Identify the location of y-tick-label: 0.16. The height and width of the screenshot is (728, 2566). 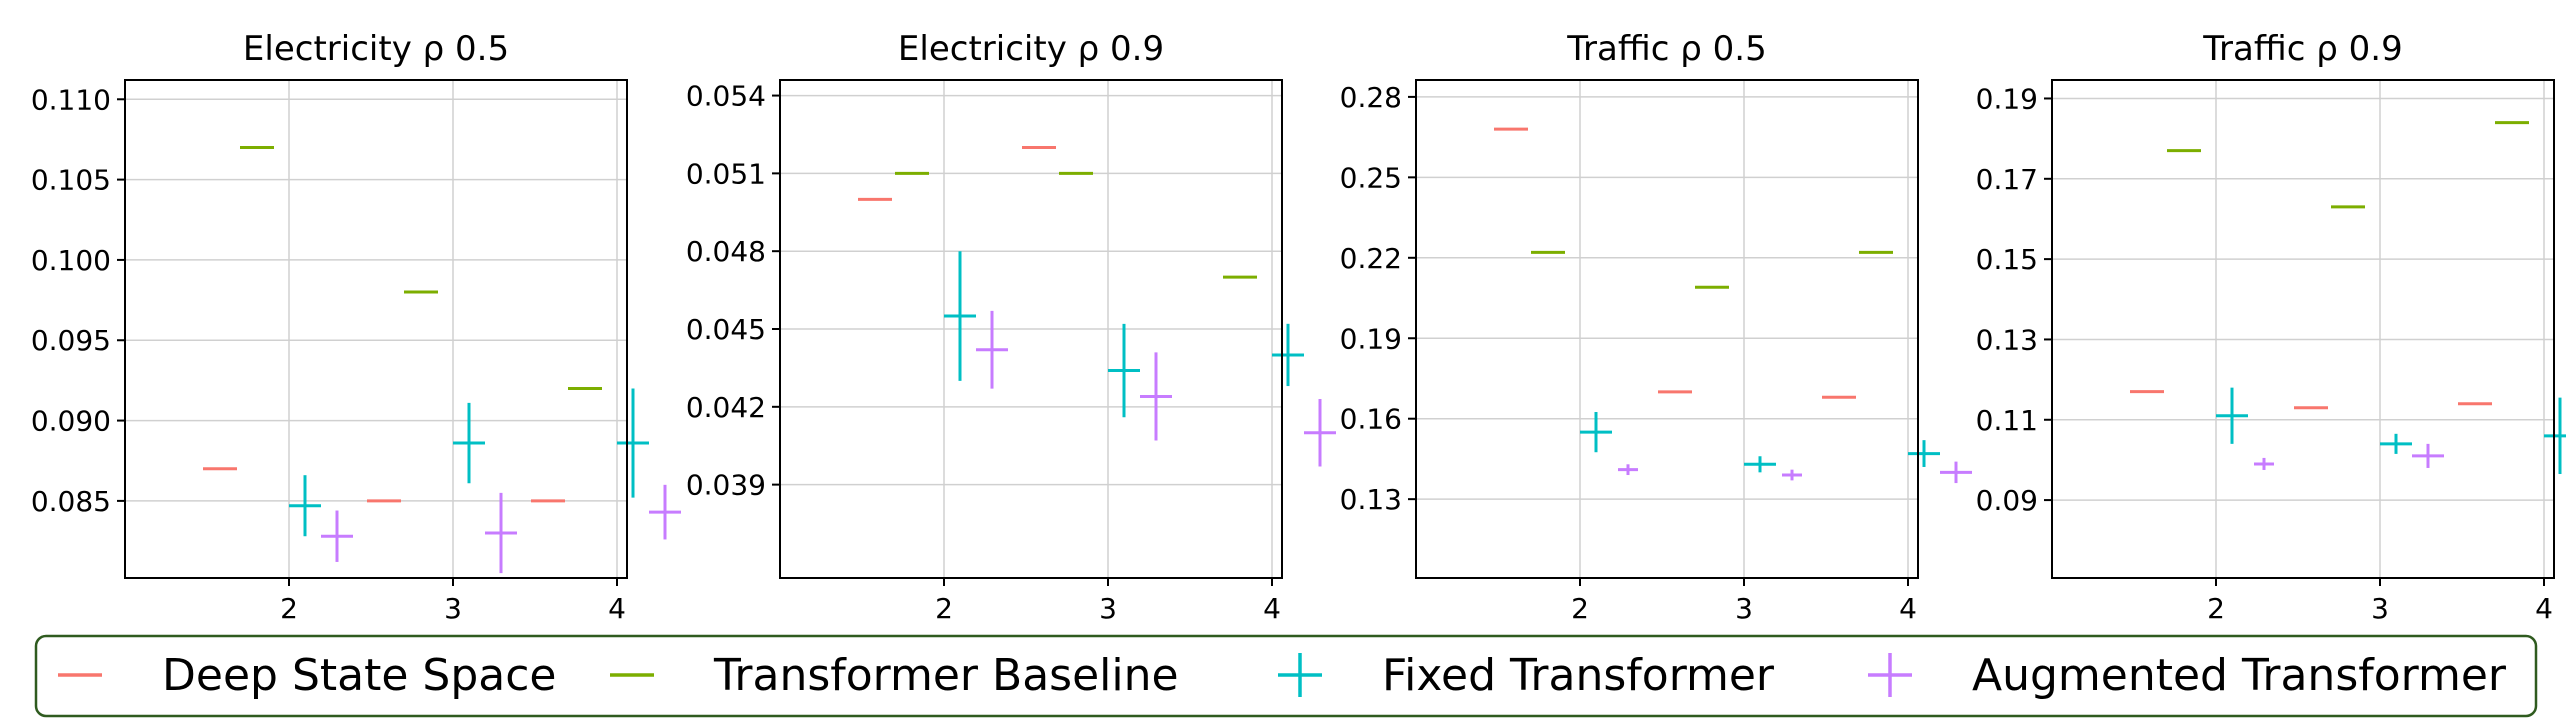
(1371, 419).